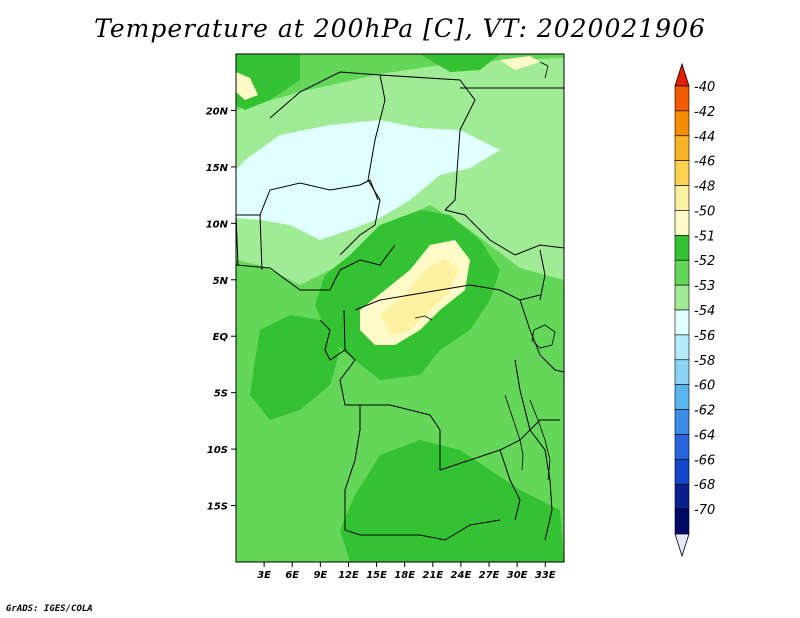 This screenshot has height=618, width=800. What do you see at coordinates (704, 187) in the screenshot?
I see `colorbar-label: -48` at bounding box center [704, 187].